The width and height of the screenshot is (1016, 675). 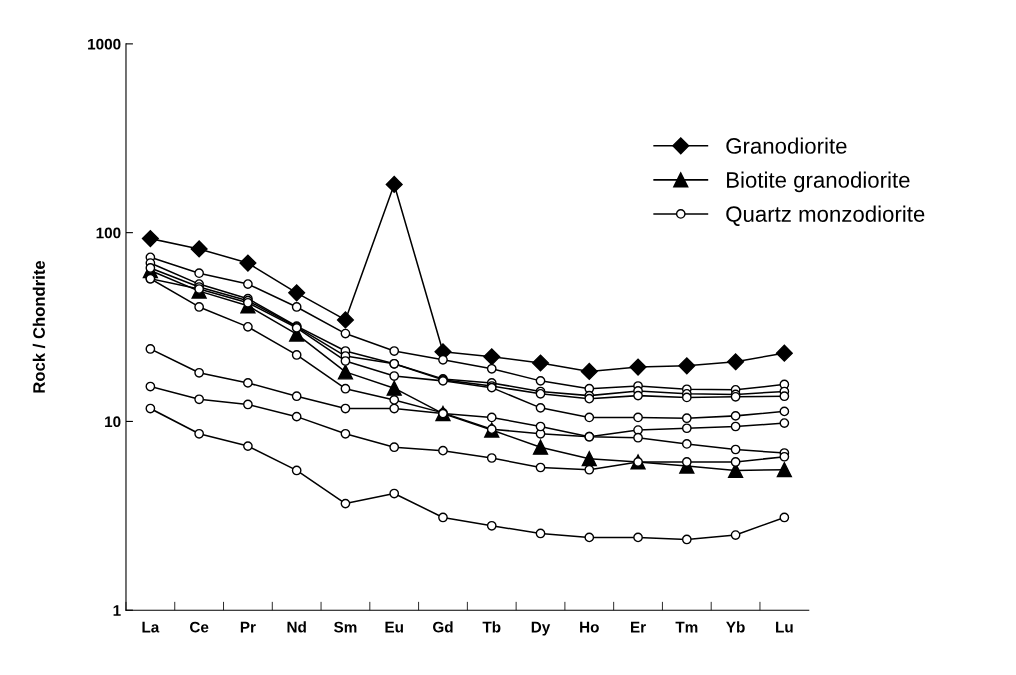 What do you see at coordinates (589, 627) in the screenshot?
I see `x-tick-label: Ho` at bounding box center [589, 627].